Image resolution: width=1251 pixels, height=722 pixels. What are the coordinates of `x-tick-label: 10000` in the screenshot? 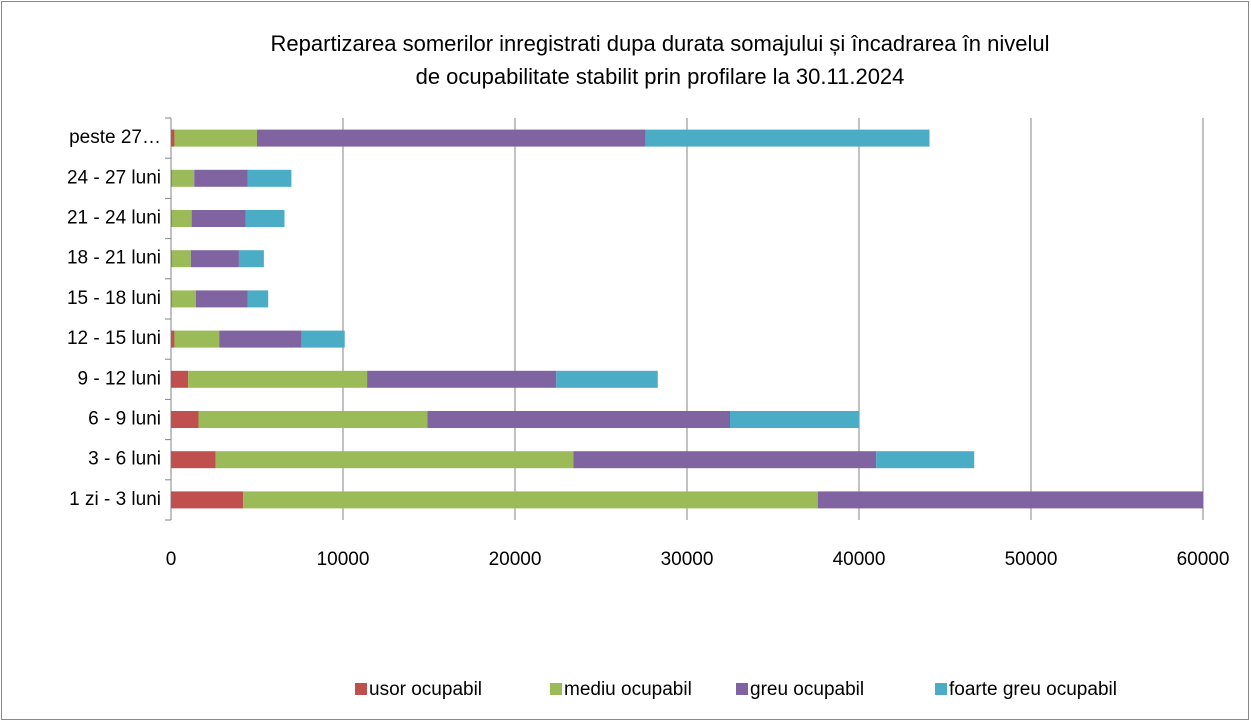 It's located at (343, 559).